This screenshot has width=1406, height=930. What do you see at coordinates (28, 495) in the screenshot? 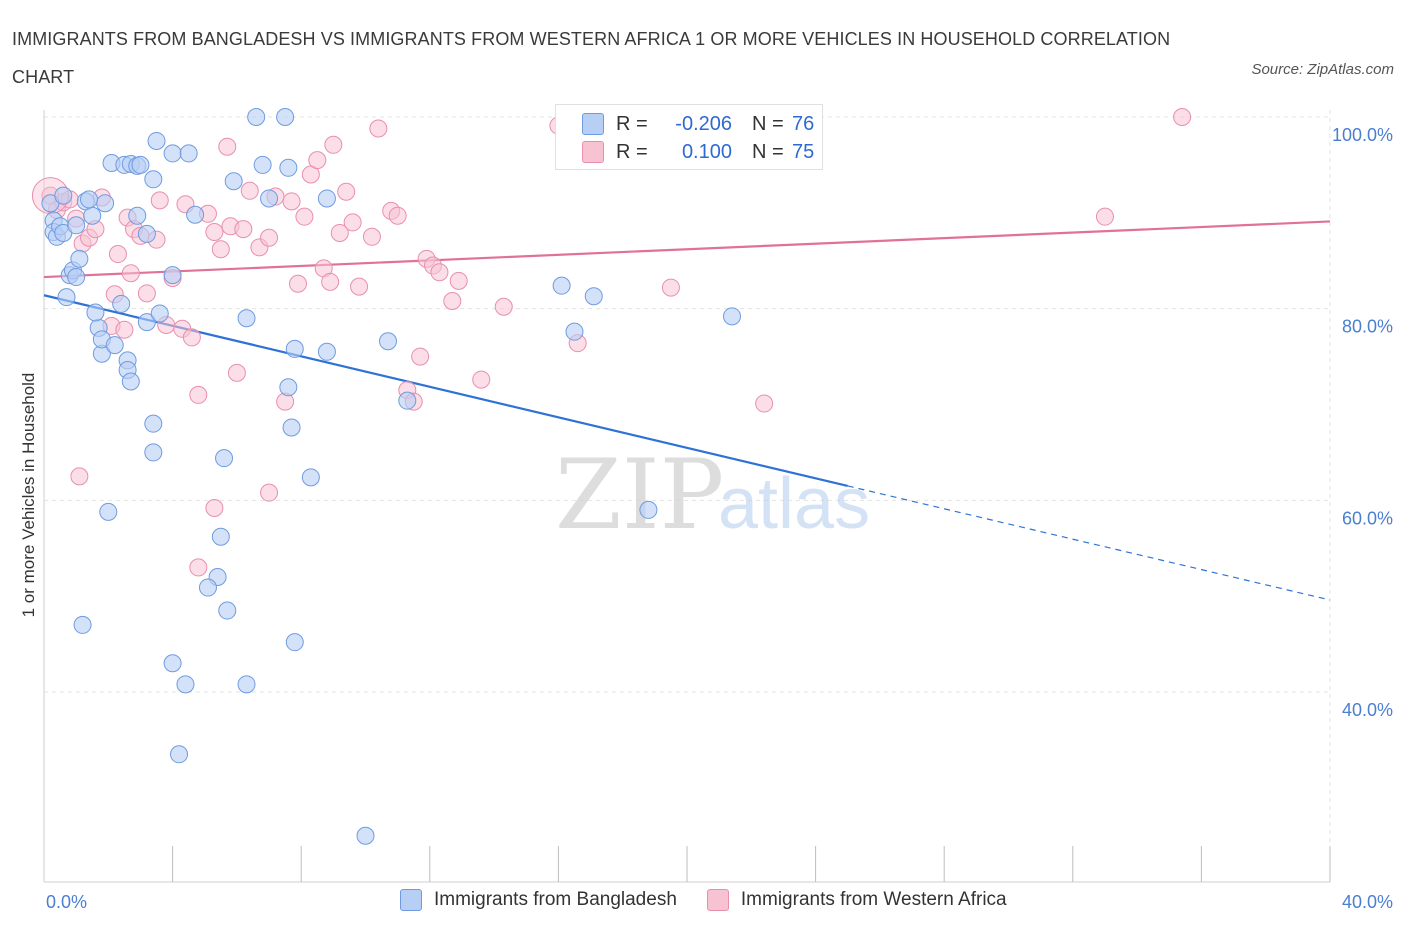
I see `y-axis-label: 1 or more Vehicles in Household` at bounding box center [28, 495].